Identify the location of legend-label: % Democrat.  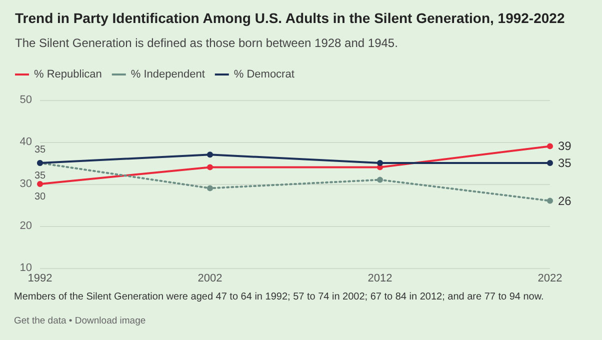
(264, 74).